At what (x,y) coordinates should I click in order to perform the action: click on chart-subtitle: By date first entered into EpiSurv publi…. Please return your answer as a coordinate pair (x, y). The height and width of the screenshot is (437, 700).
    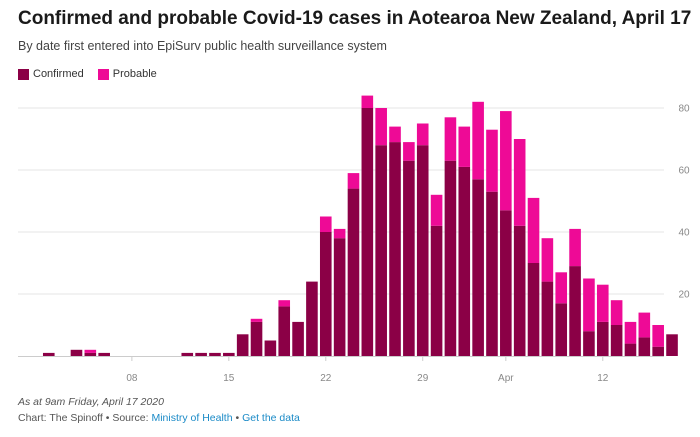
    Looking at the image, I should click on (202, 46).